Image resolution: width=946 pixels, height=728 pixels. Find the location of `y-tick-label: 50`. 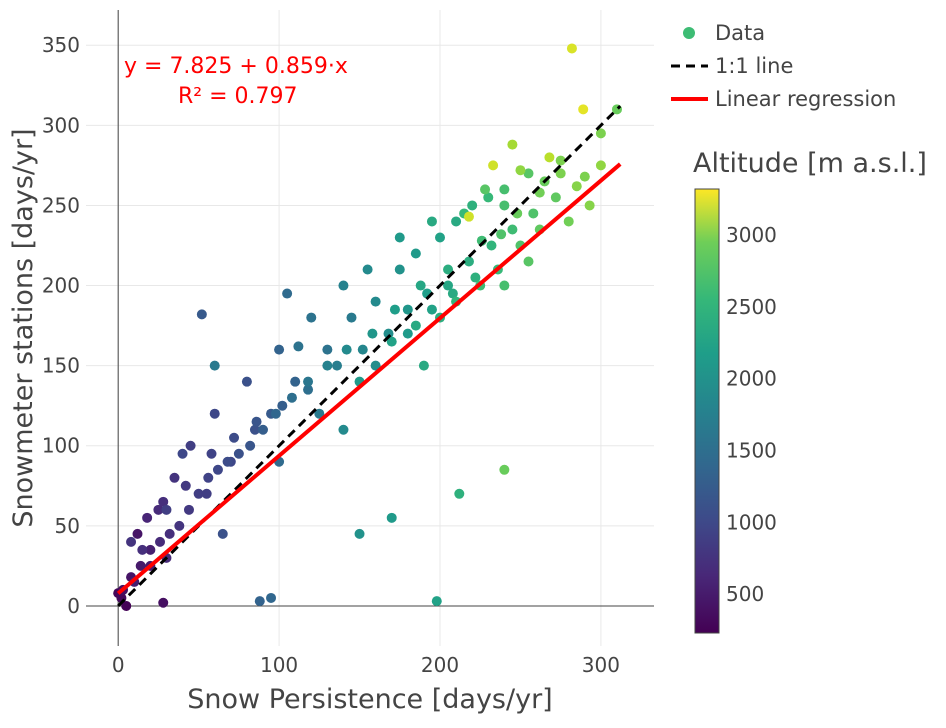

y-tick-label: 50 is located at coordinates (67, 526).